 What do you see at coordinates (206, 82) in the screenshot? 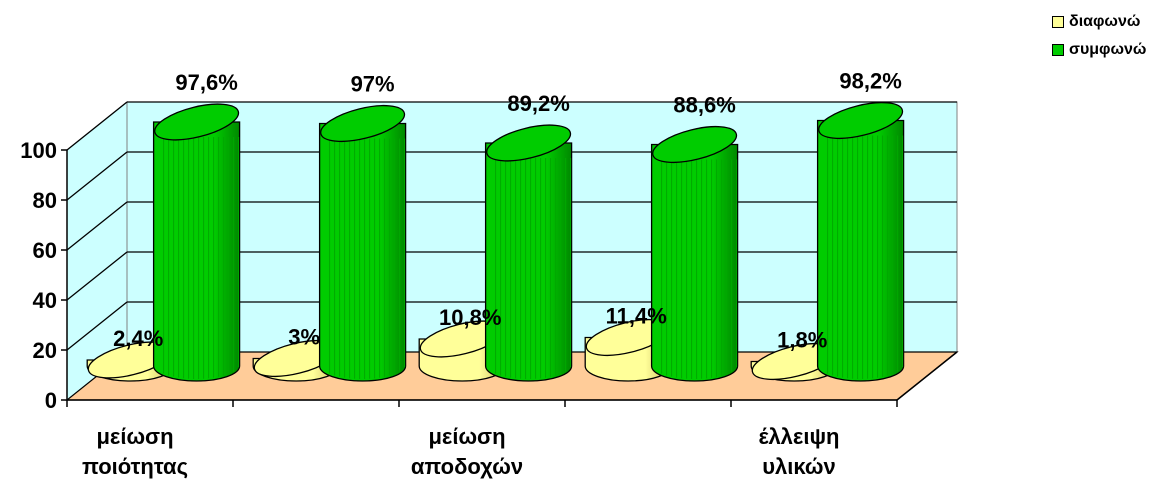
I see `data-label-agree: 97,6%` at bounding box center [206, 82].